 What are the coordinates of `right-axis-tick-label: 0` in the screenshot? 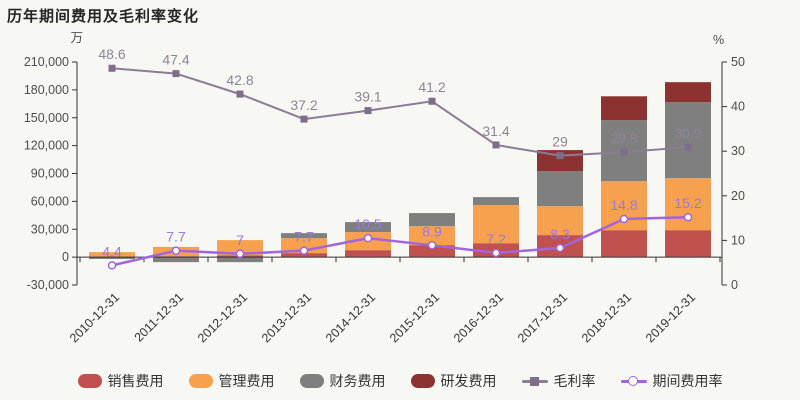 It's located at (734, 285).